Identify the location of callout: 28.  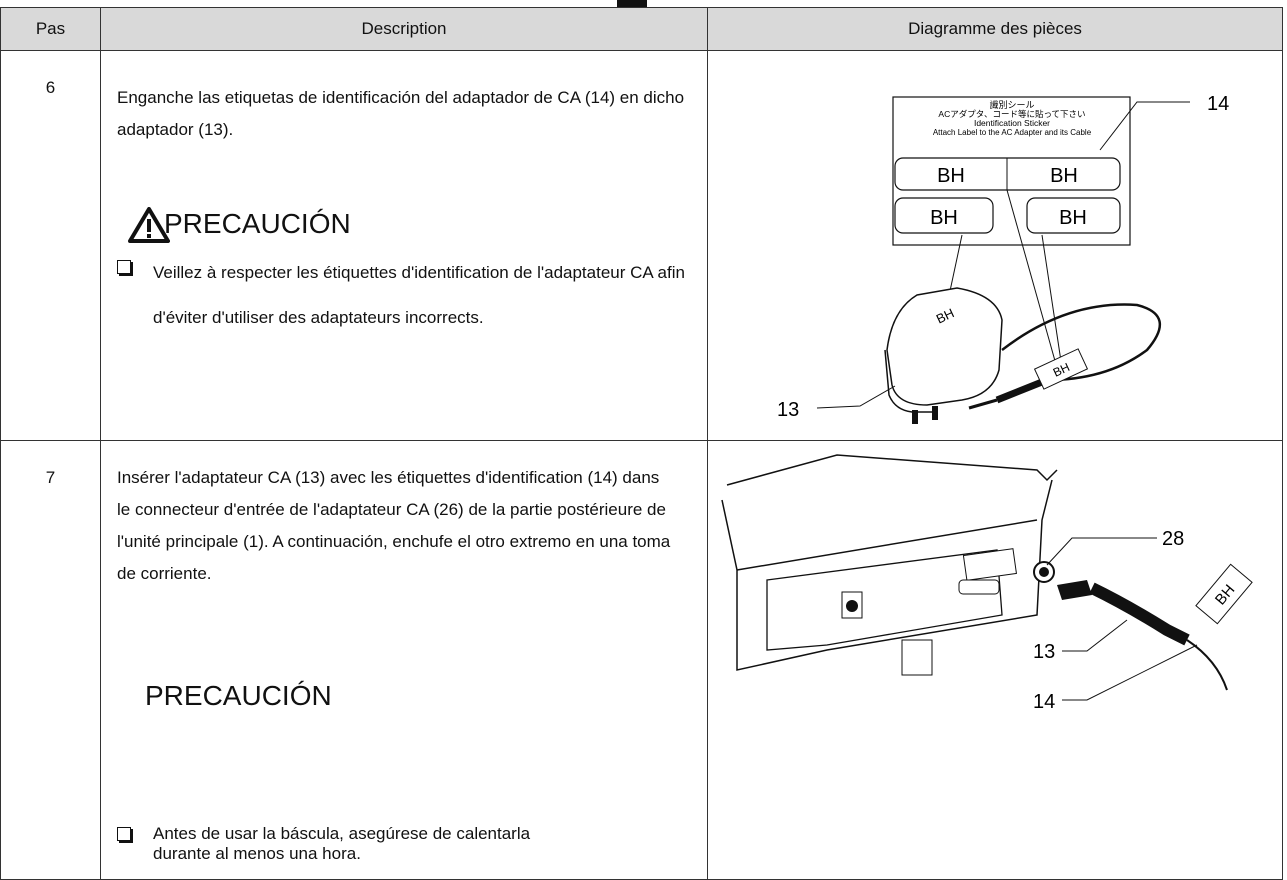
(1173, 539).